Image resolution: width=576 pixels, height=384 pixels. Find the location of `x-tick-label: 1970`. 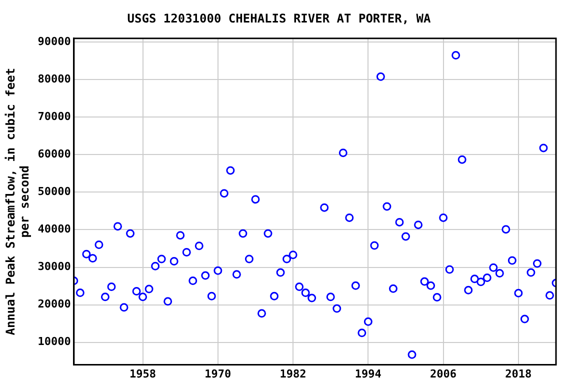

x-tick-label: 1970 is located at coordinates (218, 373).